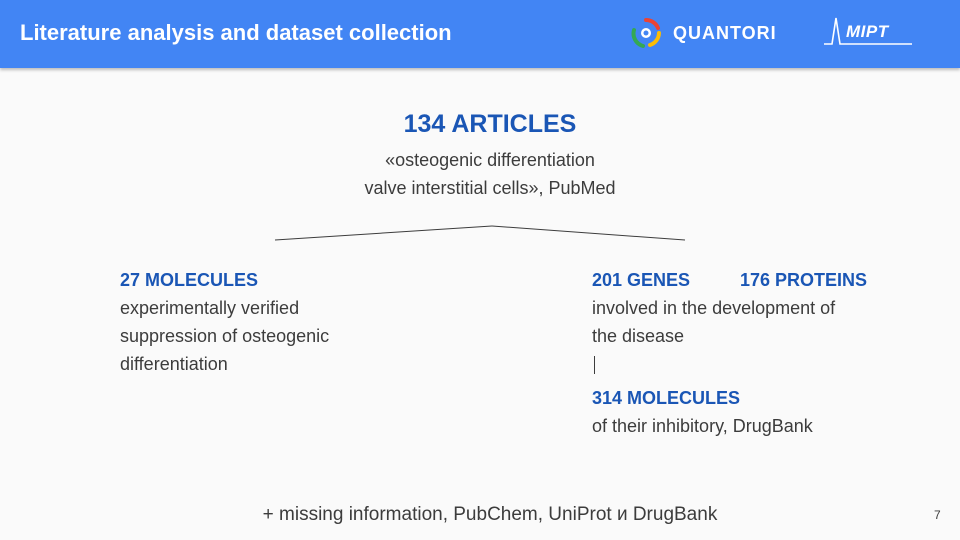 This screenshot has width=960, height=540. Describe the element at coordinates (210, 308) in the screenshot. I see `left-line-1: experimentally verified` at that location.